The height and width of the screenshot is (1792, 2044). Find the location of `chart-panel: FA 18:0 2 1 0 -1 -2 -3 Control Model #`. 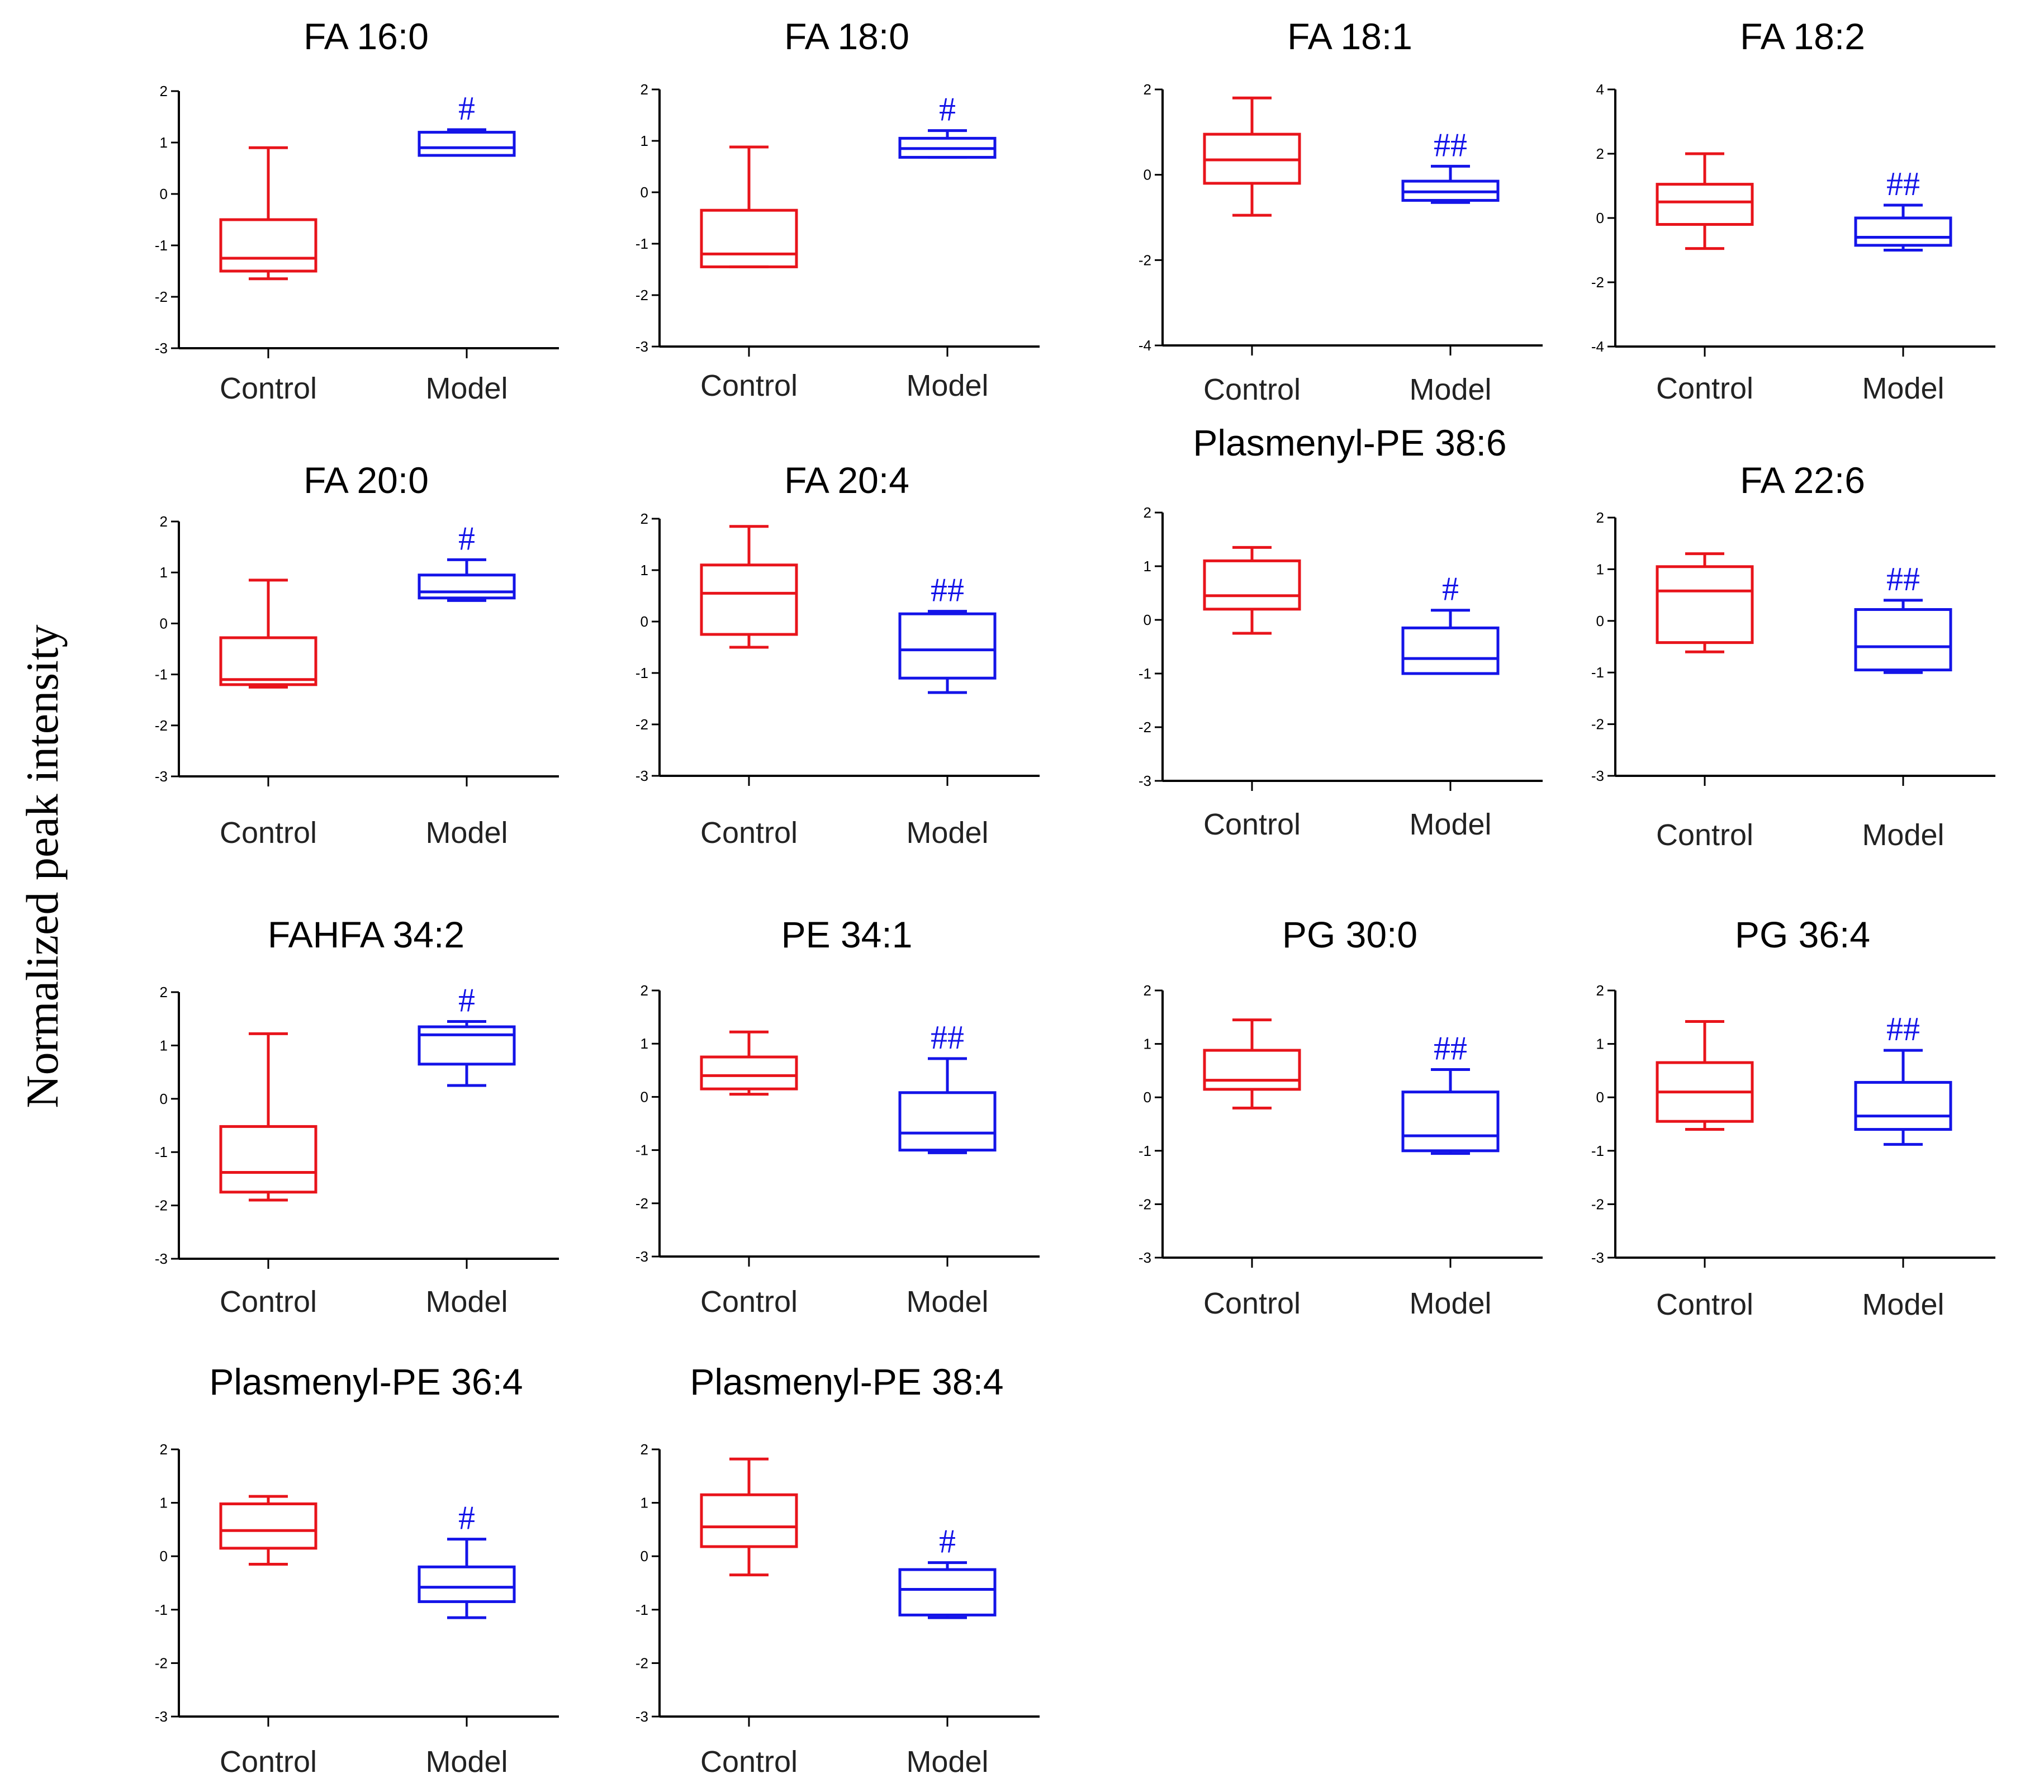

chart-panel: FA 18:0 2 1 0 -1 -2 -3 Control Model # is located at coordinates (838, 209).